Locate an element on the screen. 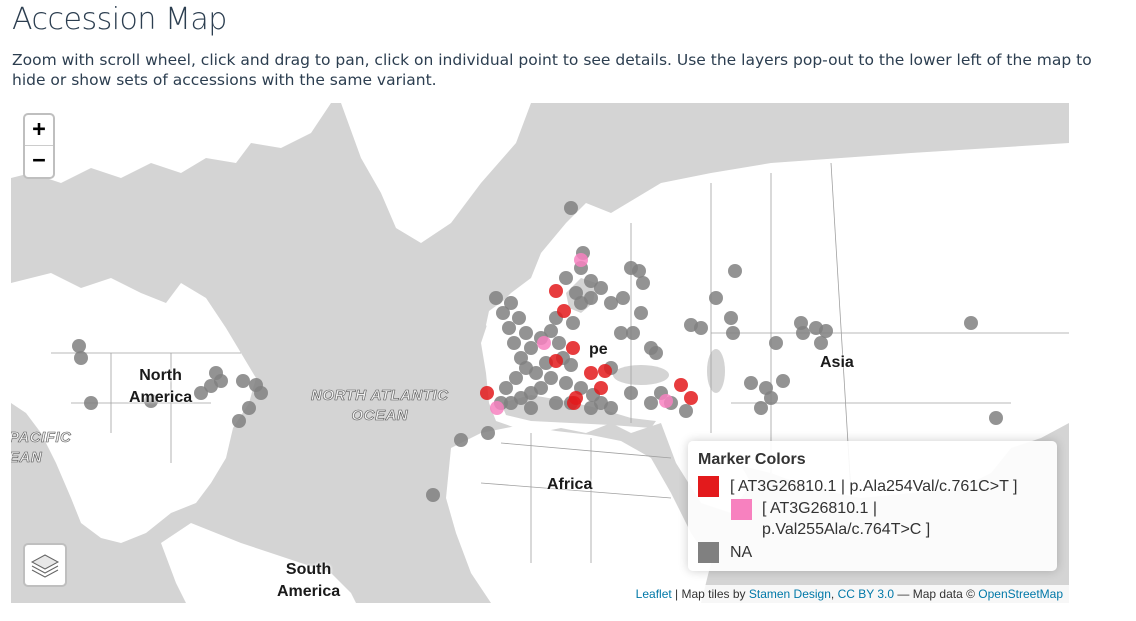 The height and width of the screenshot is (621, 1136). layers-control-button is located at coordinates (45, 565).